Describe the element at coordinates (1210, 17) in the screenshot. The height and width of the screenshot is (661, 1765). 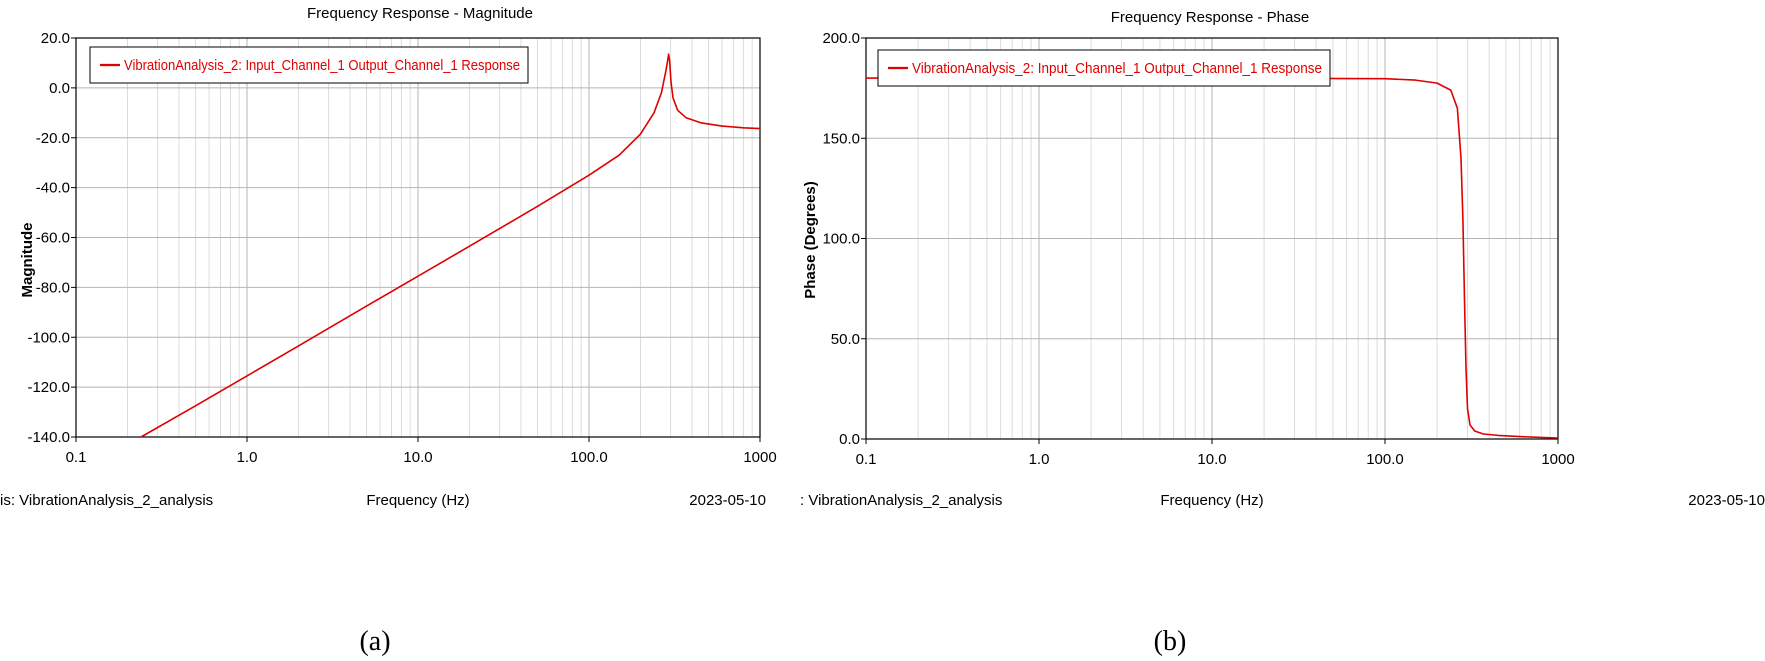
I see `chart-title: Frequency Response - Phase` at that location.